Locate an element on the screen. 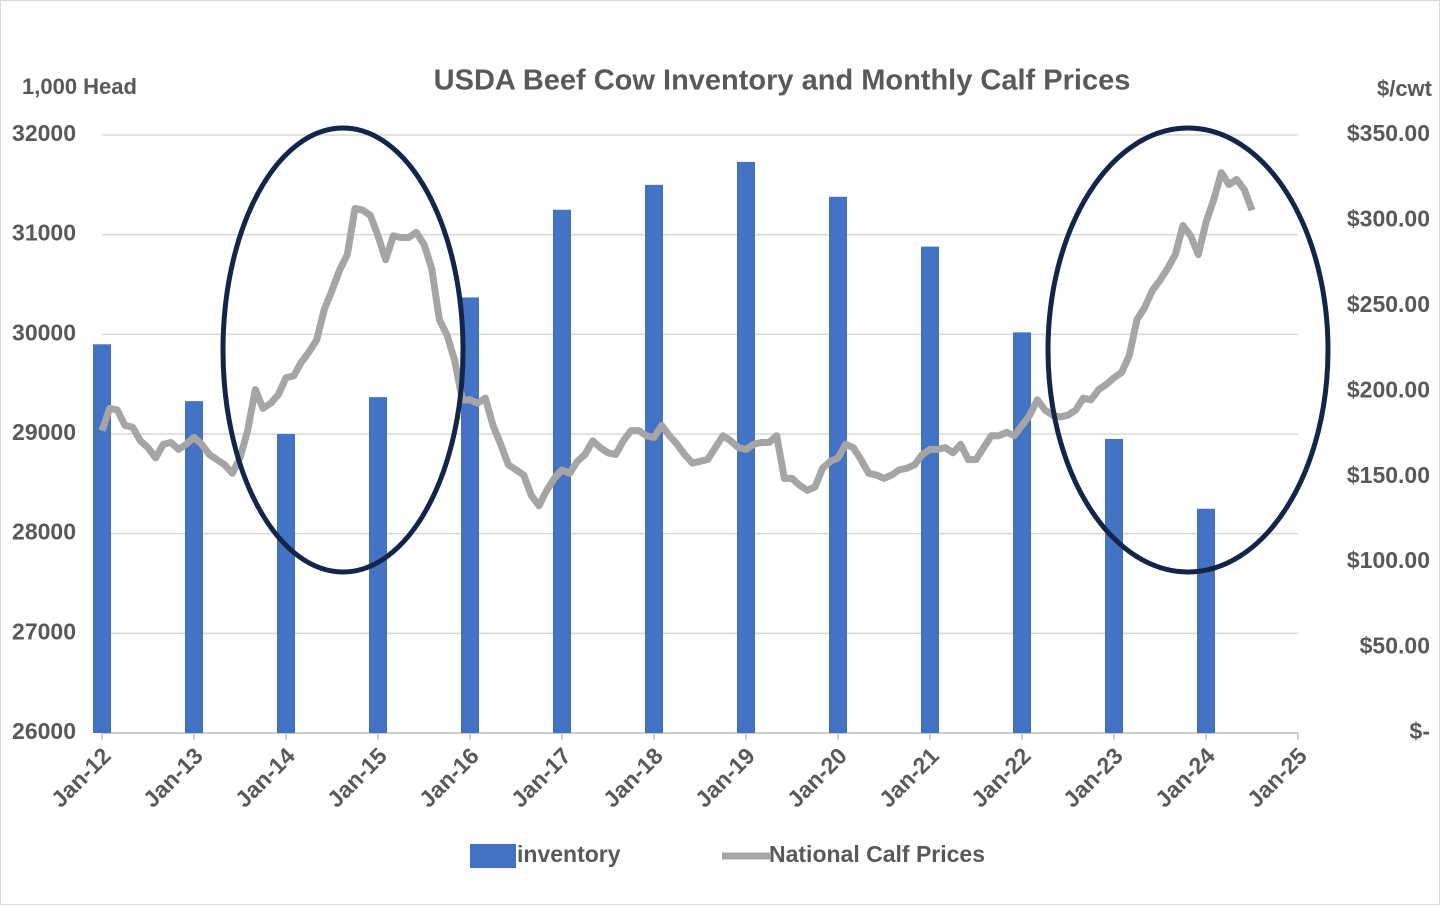 This screenshot has height=910, width=1440. legend-swatch is located at coordinates (493, 856).